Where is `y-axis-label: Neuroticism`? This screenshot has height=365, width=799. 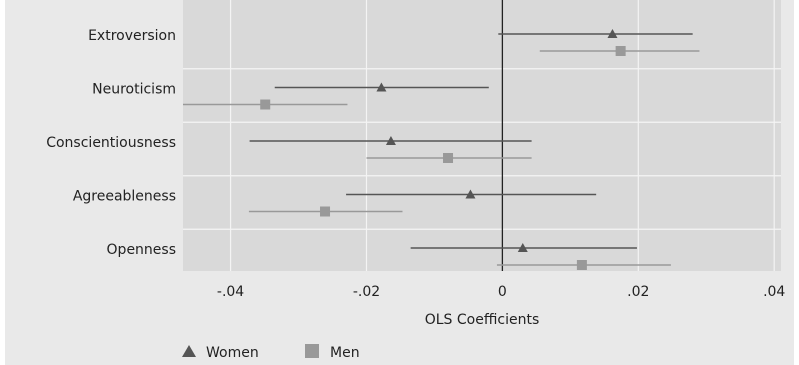 y-axis-label: Neuroticism is located at coordinates (134, 90).